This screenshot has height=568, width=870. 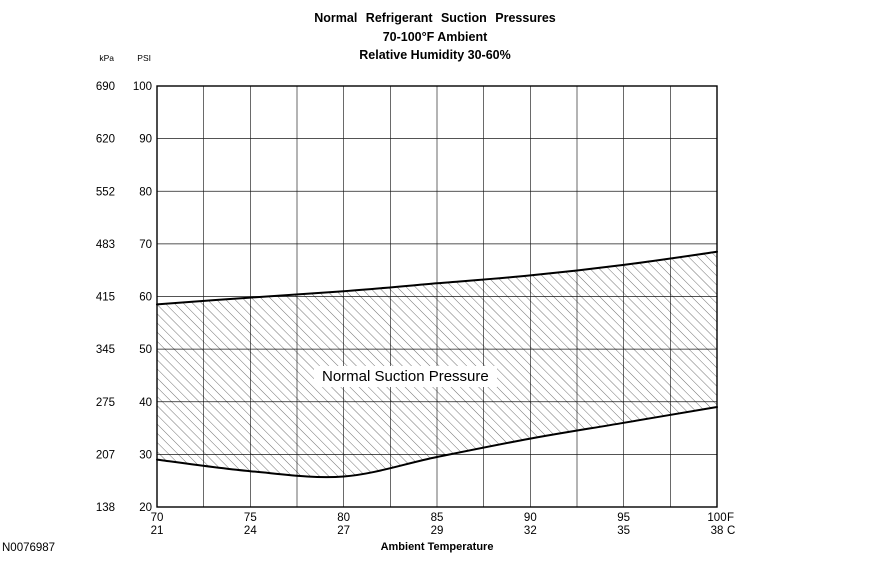 I want to click on c-tick-label: 29, so click(x=437, y=531).